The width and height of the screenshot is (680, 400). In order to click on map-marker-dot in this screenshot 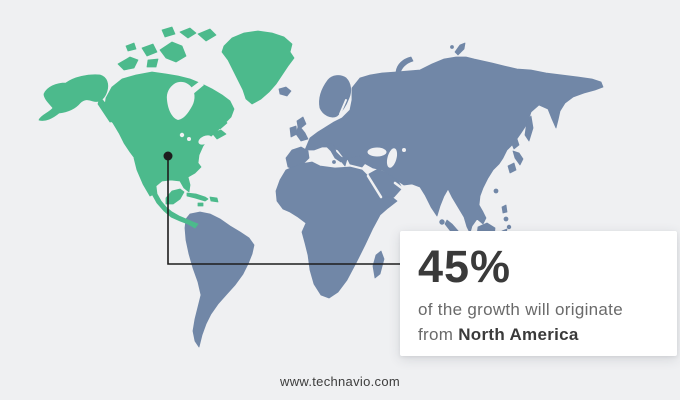, I will do `click(168, 156)`.